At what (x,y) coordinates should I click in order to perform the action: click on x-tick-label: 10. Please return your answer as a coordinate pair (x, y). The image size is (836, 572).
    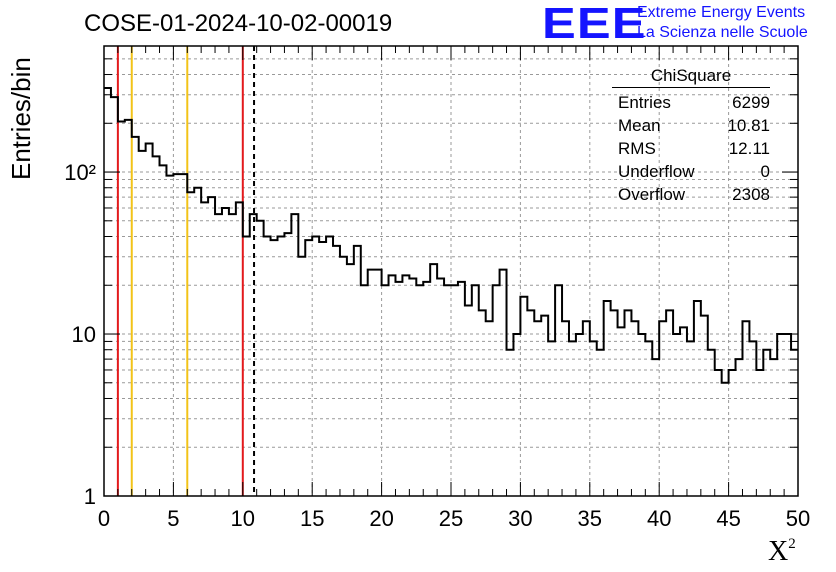
    Looking at the image, I should click on (243, 518).